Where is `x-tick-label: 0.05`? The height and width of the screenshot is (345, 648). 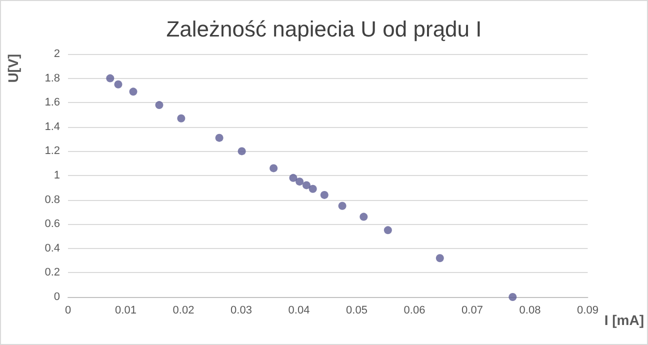
x-tick-label: 0.05 is located at coordinates (357, 310).